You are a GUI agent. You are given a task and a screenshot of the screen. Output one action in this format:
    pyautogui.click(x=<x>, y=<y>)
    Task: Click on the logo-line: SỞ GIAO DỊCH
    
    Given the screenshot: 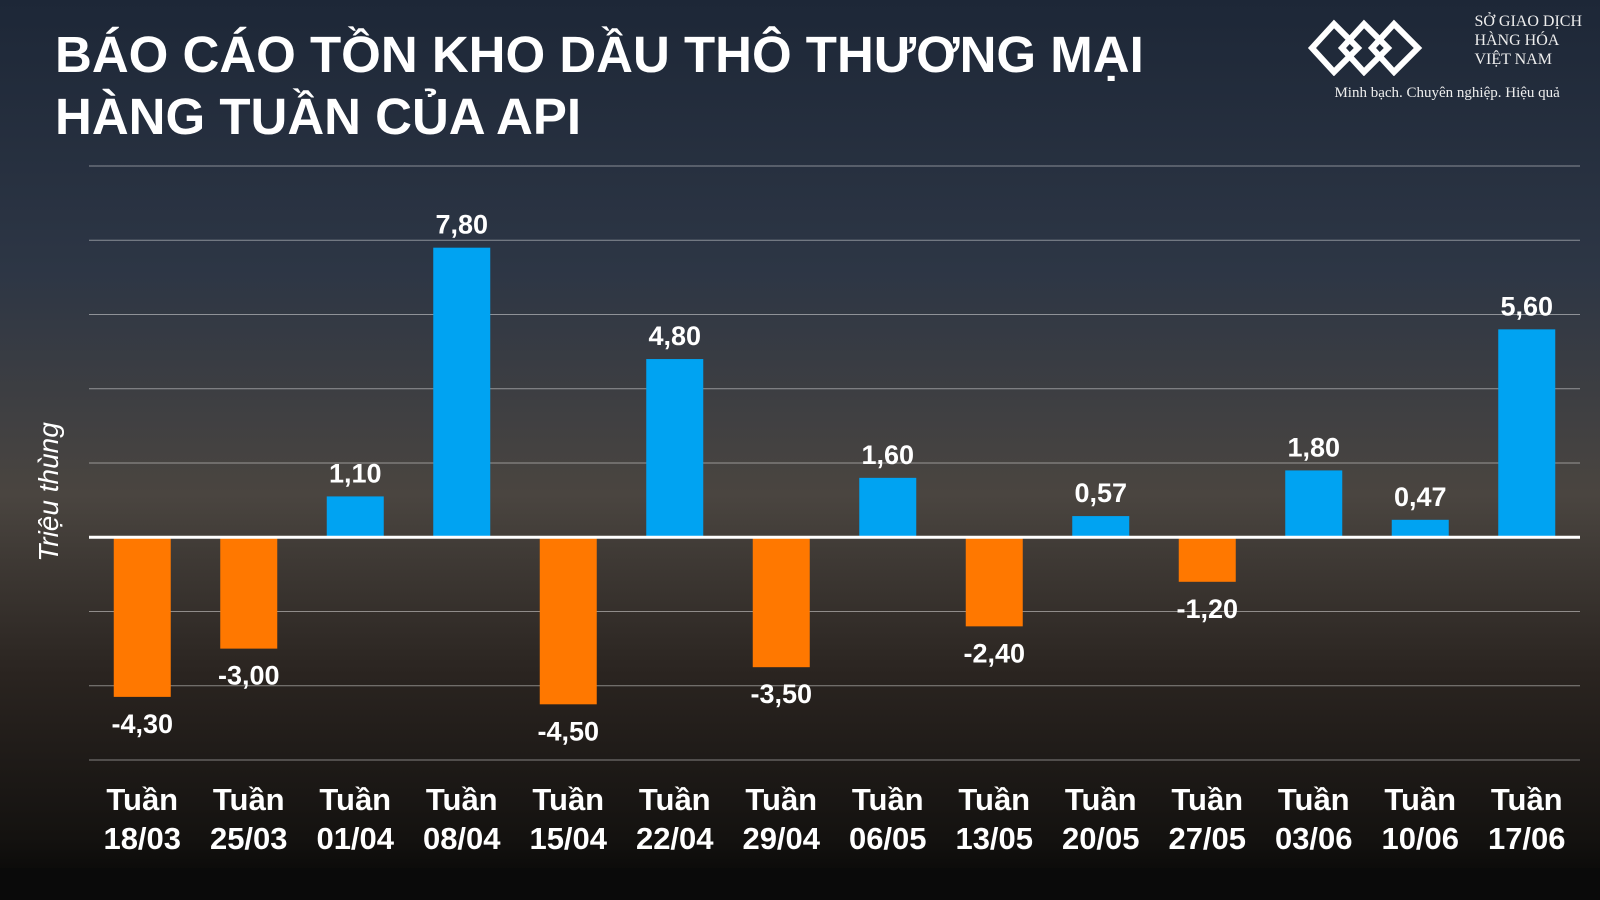 What is the action you would take?
    pyautogui.click(x=1528, y=21)
    